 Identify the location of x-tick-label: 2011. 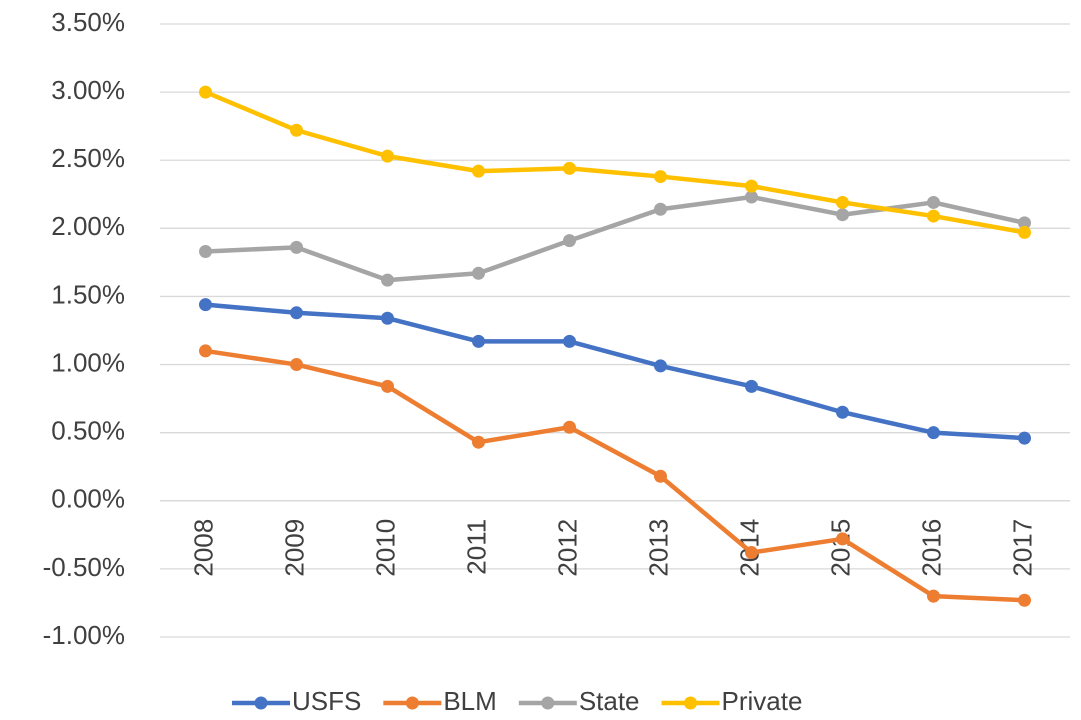
(476, 547).